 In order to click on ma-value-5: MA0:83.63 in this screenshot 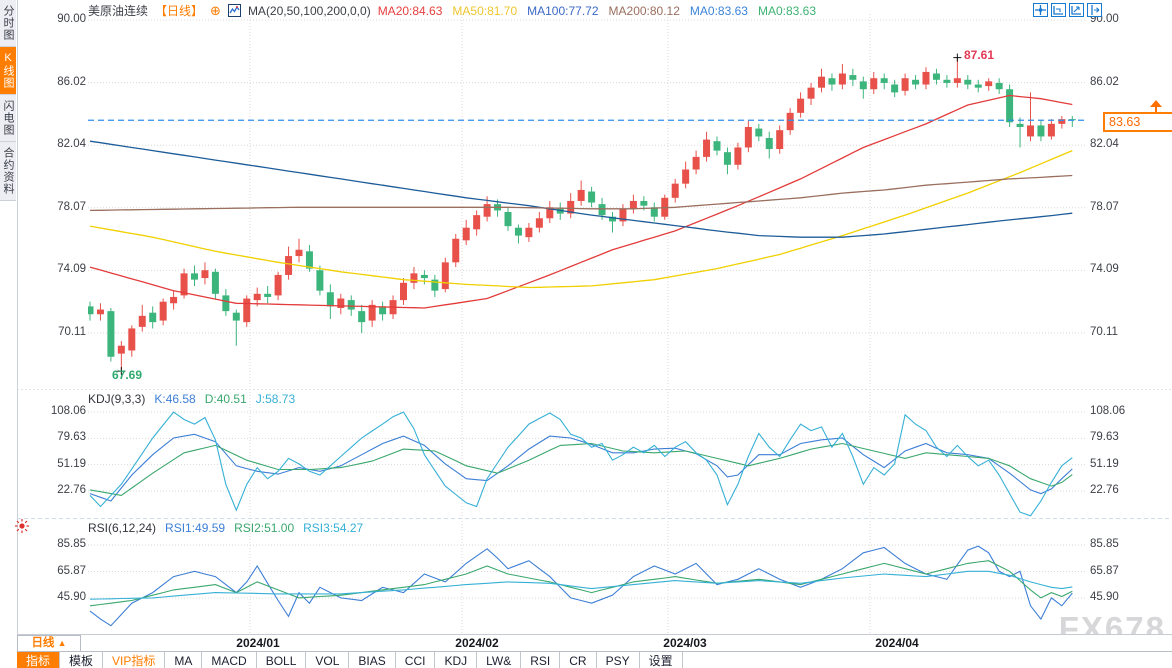, I will do `click(786, 10)`.